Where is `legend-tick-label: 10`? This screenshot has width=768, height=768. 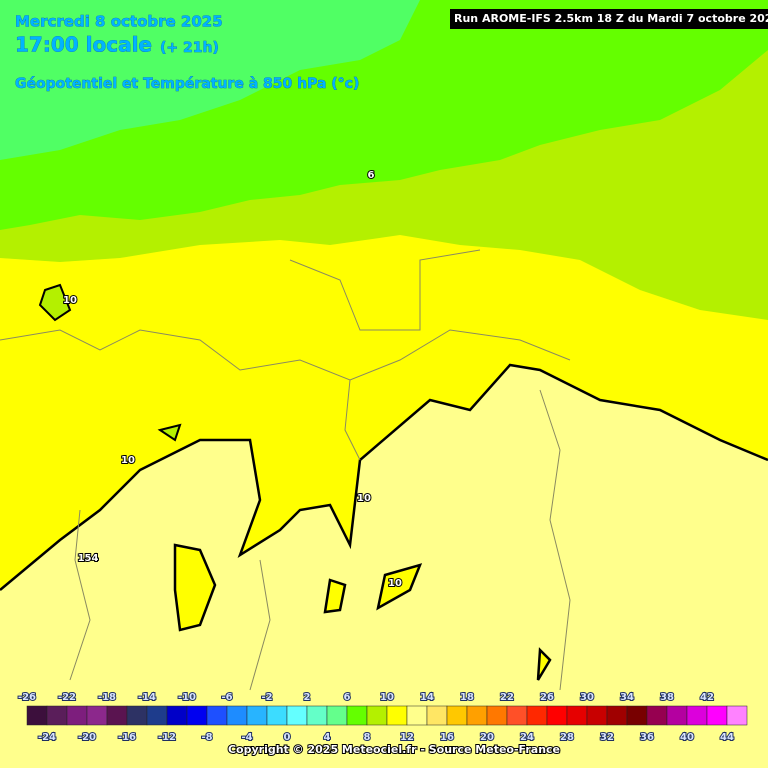 legend-tick-label: 10 is located at coordinates (387, 697).